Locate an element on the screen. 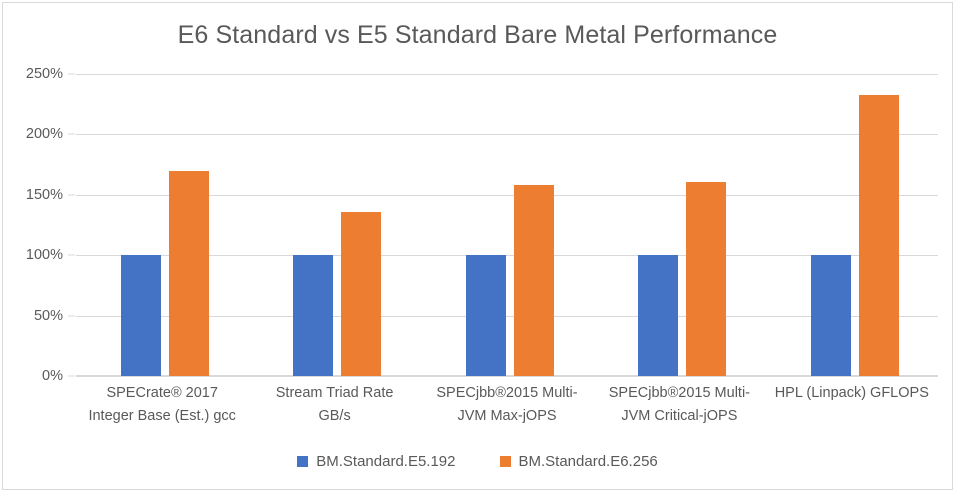  x-axis-tick-label: SPECjbb®2015 Multi- JVM Max-jOPS is located at coordinates (507, 405).